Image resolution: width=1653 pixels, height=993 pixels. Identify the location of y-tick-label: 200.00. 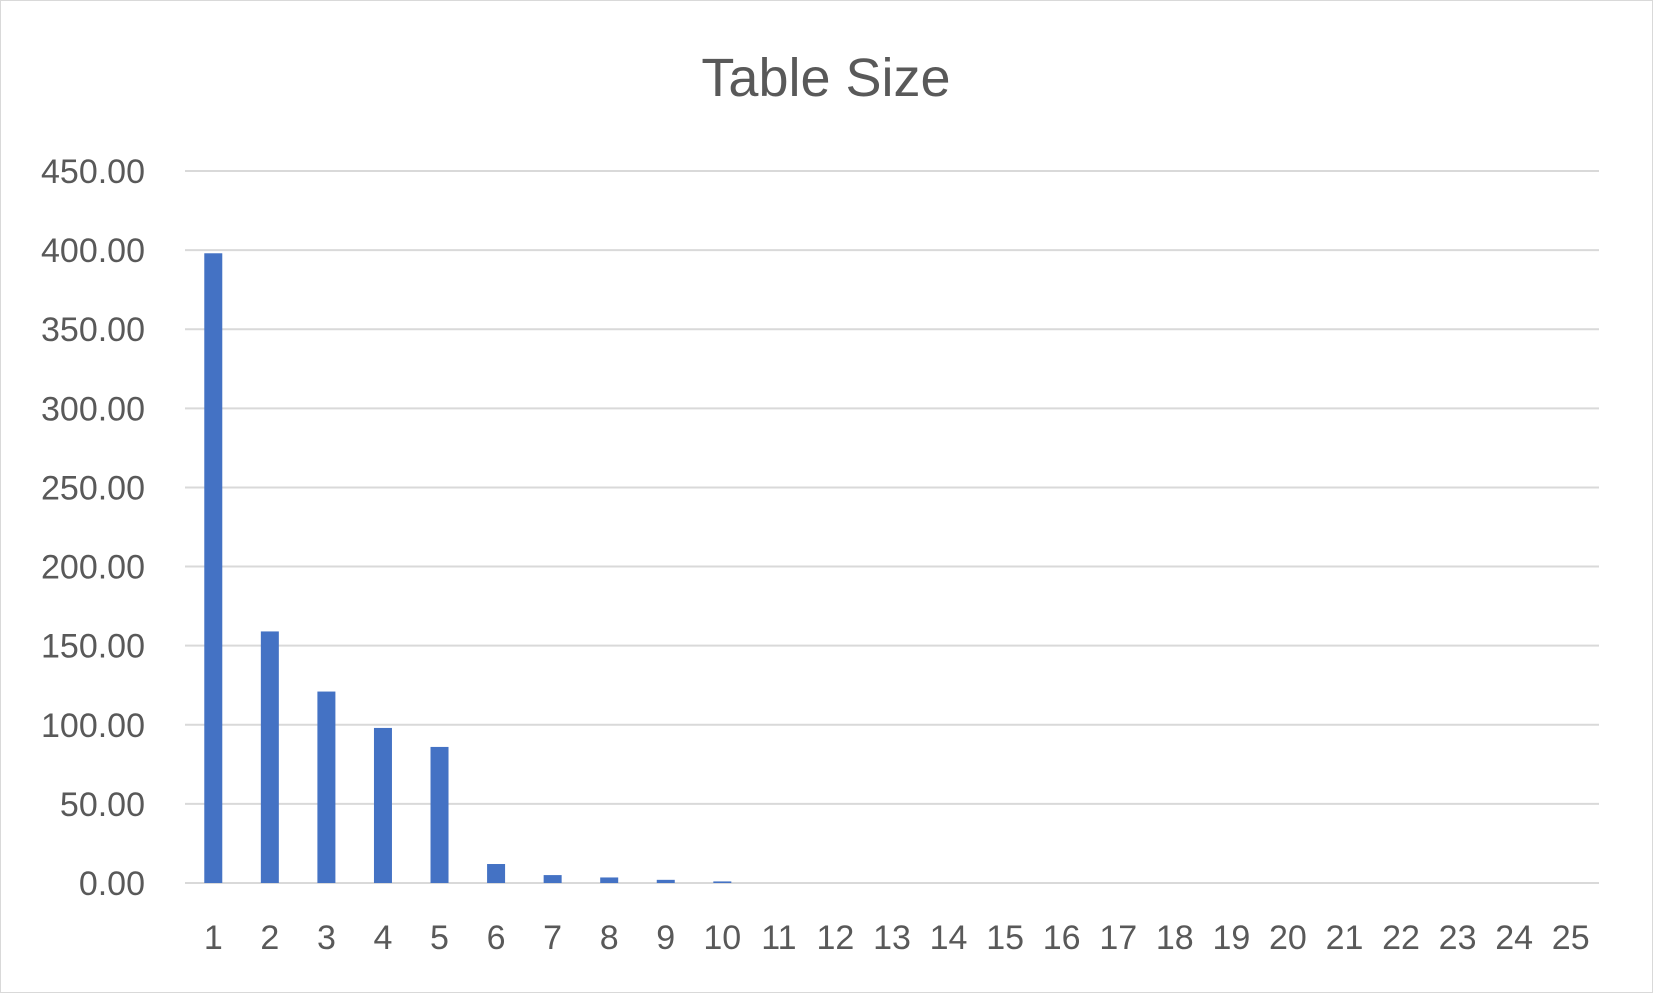
(93, 568).